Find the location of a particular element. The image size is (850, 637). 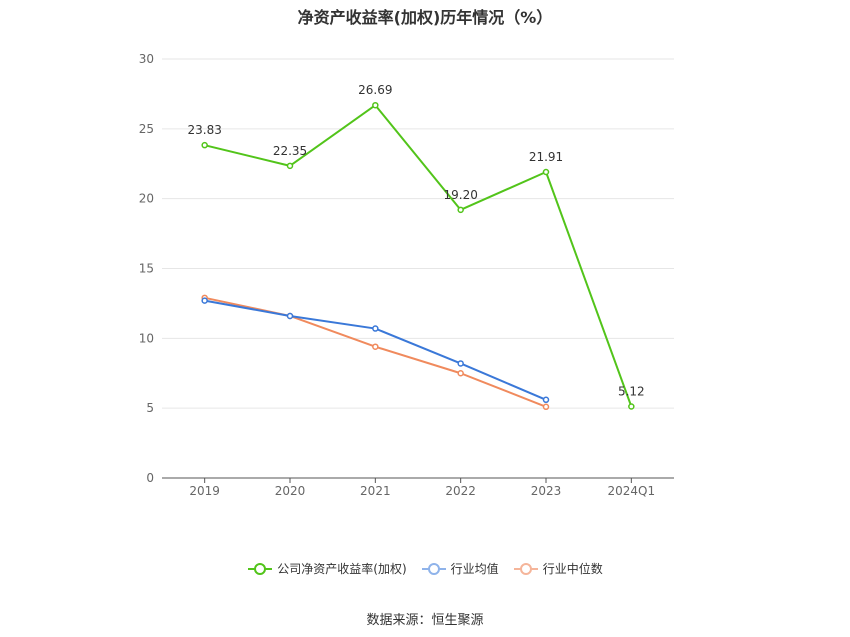

x-tick-label: 2021 is located at coordinates (375, 491).